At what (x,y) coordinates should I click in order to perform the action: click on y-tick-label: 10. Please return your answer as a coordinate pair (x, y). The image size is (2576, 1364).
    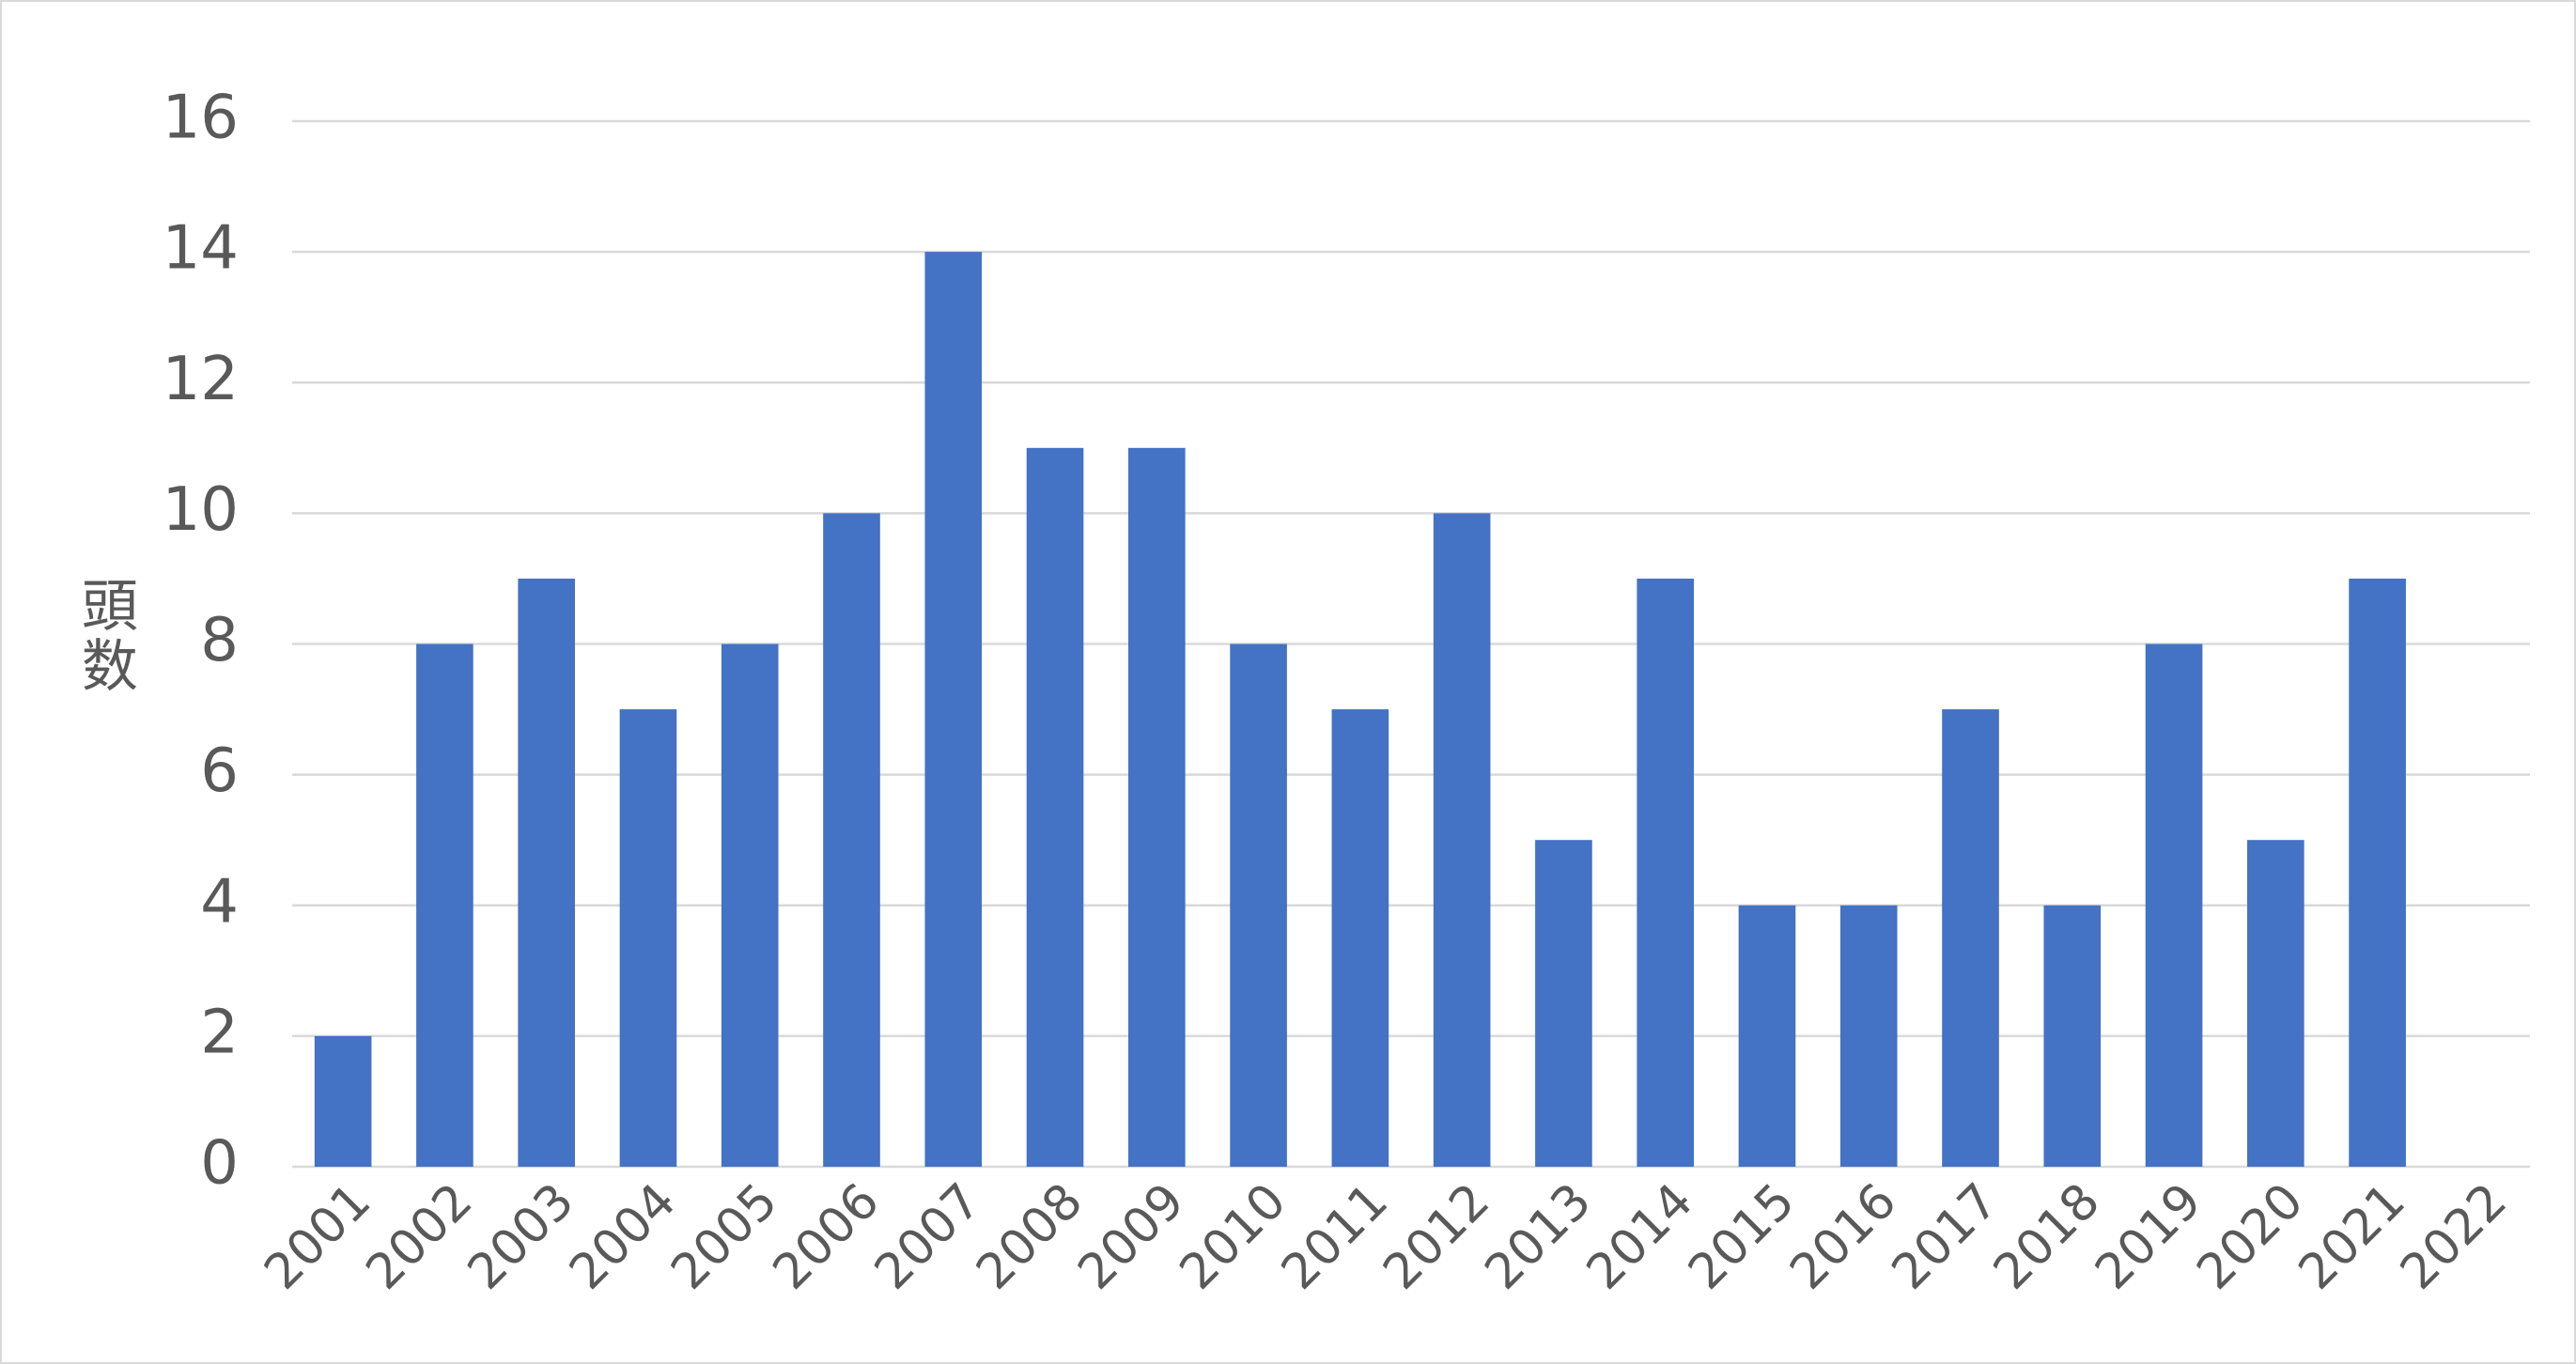
    Looking at the image, I should click on (201, 510).